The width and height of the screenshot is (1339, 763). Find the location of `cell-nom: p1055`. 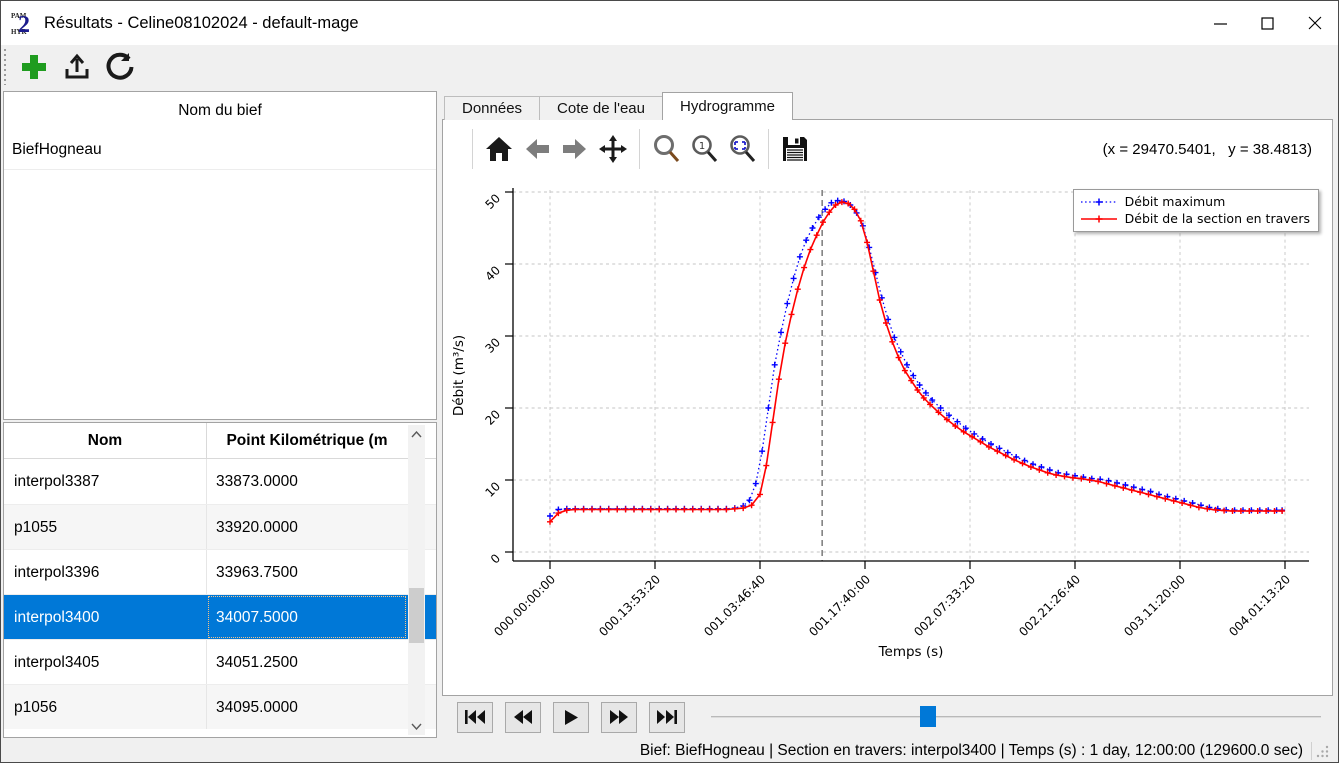

cell-nom: p1055 is located at coordinates (105, 527).